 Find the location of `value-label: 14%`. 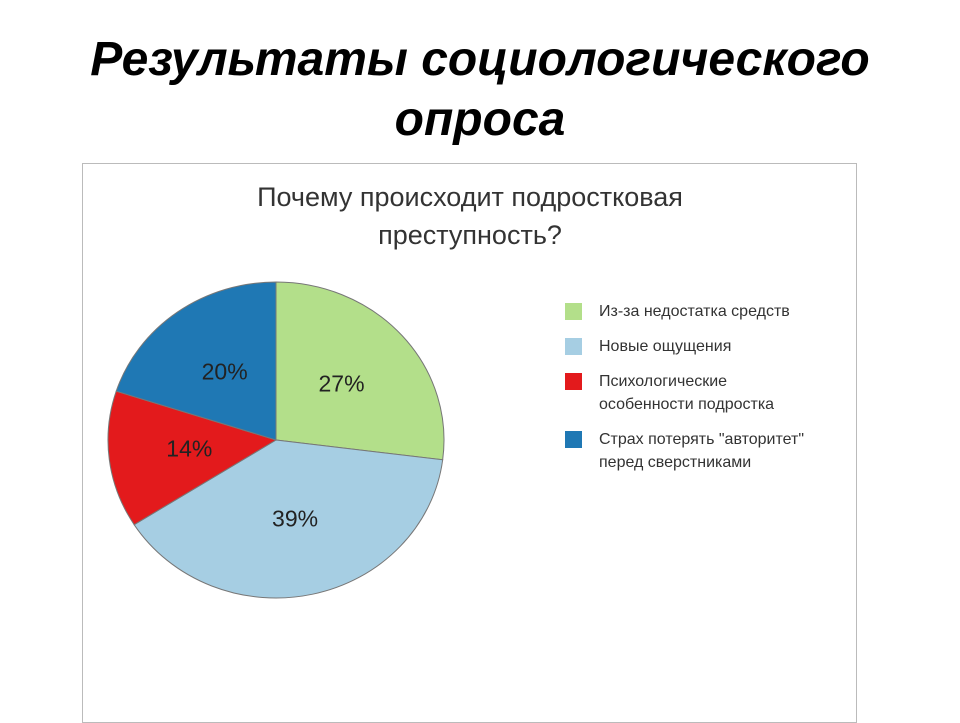

value-label: 14% is located at coordinates (189, 448).